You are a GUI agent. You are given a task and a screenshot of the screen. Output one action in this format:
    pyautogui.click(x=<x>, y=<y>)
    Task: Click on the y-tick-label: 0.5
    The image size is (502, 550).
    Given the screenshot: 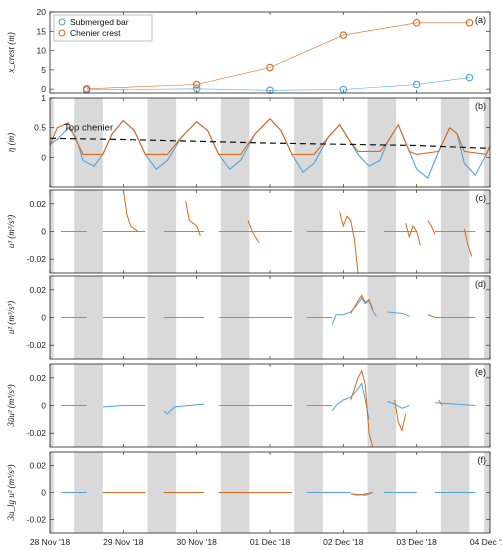 What is the action you would take?
    pyautogui.click(x=40, y=128)
    